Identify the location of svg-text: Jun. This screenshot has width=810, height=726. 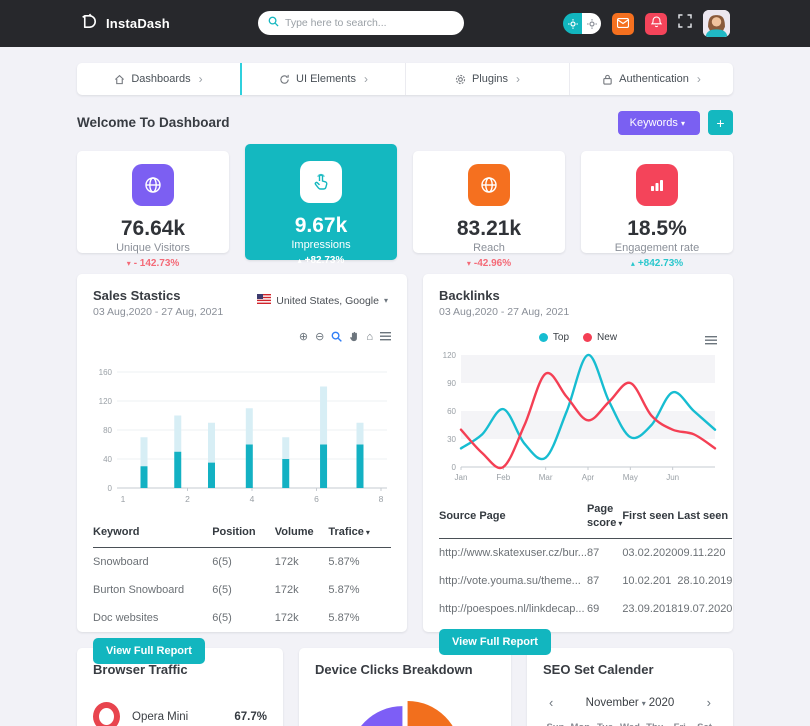
(672, 477).